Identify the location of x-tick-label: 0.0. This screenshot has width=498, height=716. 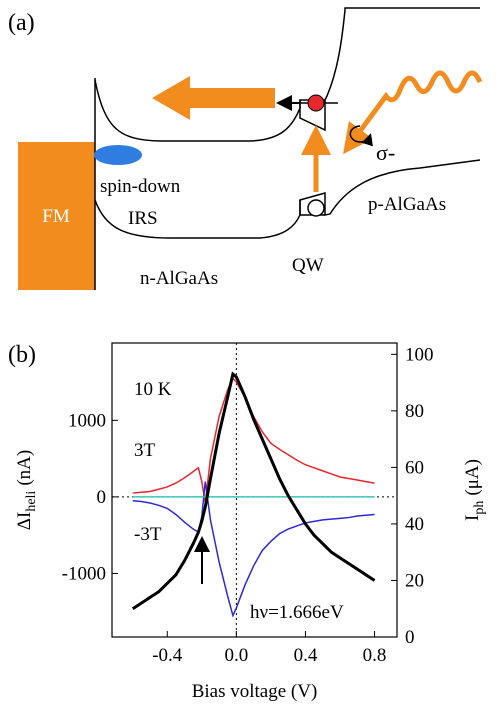
(236, 655).